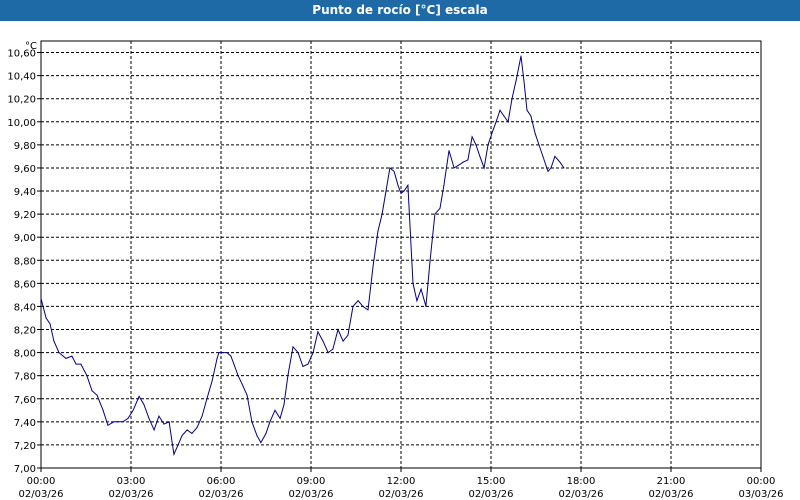 This screenshot has height=500, width=800. What do you see at coordinates (25, 446) in the screenshot?
I see `y-tick-label: 7,20` at bounding box center [25, 446].